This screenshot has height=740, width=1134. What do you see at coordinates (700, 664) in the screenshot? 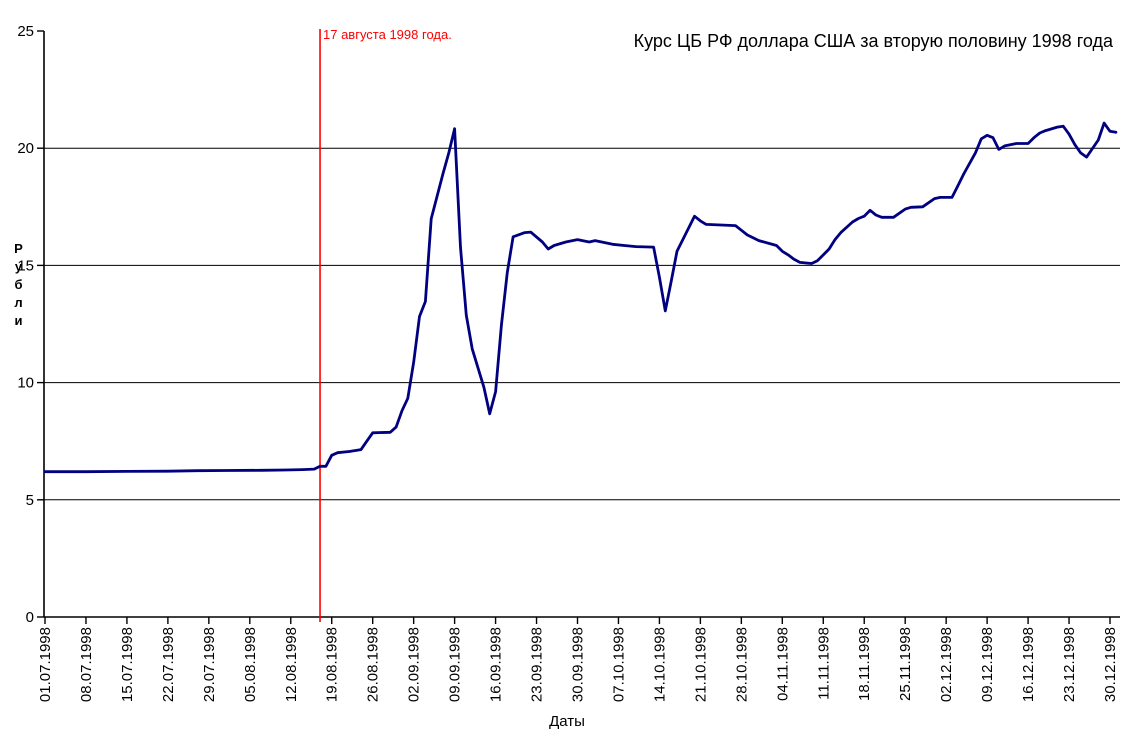
I see `x-tick-label: 21.10.1998` at bounding box center [700, 664].